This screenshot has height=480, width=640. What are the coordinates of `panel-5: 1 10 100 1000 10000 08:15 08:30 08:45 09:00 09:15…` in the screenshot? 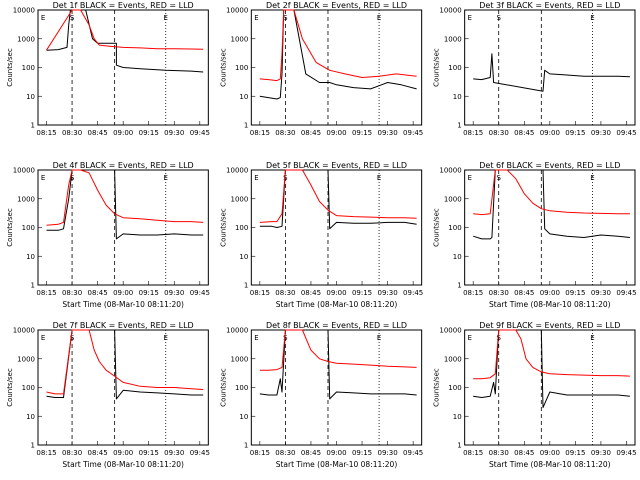 It's located at (321, 235).